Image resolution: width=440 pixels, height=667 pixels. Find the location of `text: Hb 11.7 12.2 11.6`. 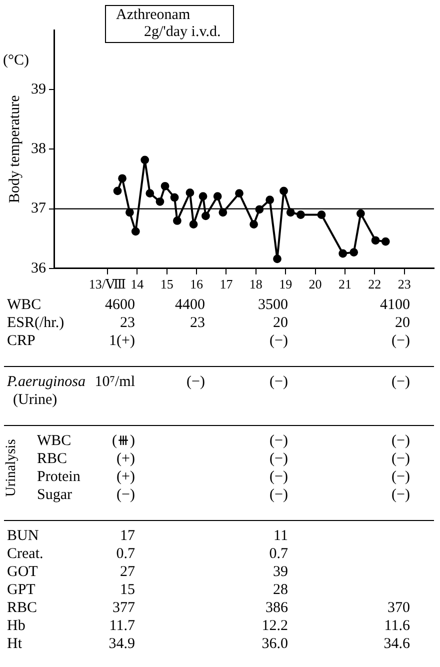

text: Hb 11.7 12.2 11.6 is located at coordinates (208, 626).